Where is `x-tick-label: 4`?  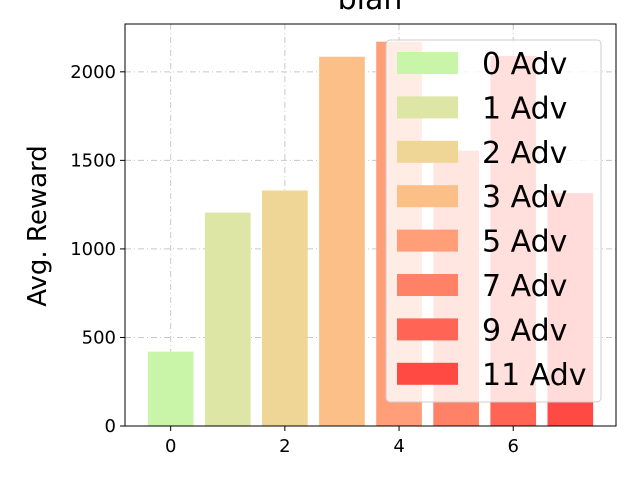 x-tick-label: 4 is located at coordinates (398, 446).